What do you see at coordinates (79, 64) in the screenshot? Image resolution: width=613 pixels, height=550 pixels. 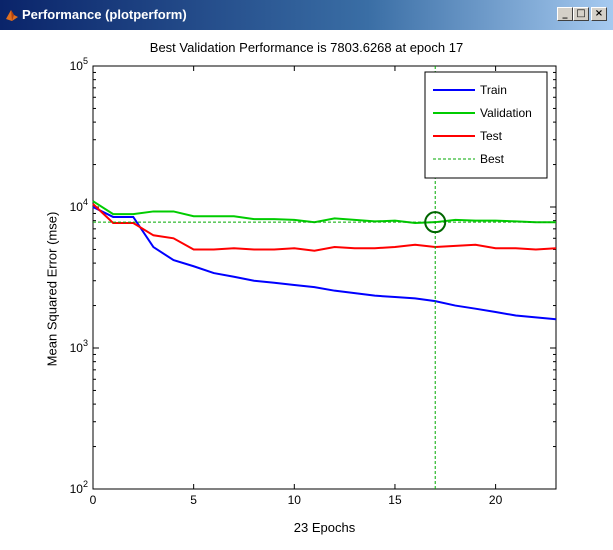 I see `y-tick-label: 10⁵` at bounding box center [79, 64].